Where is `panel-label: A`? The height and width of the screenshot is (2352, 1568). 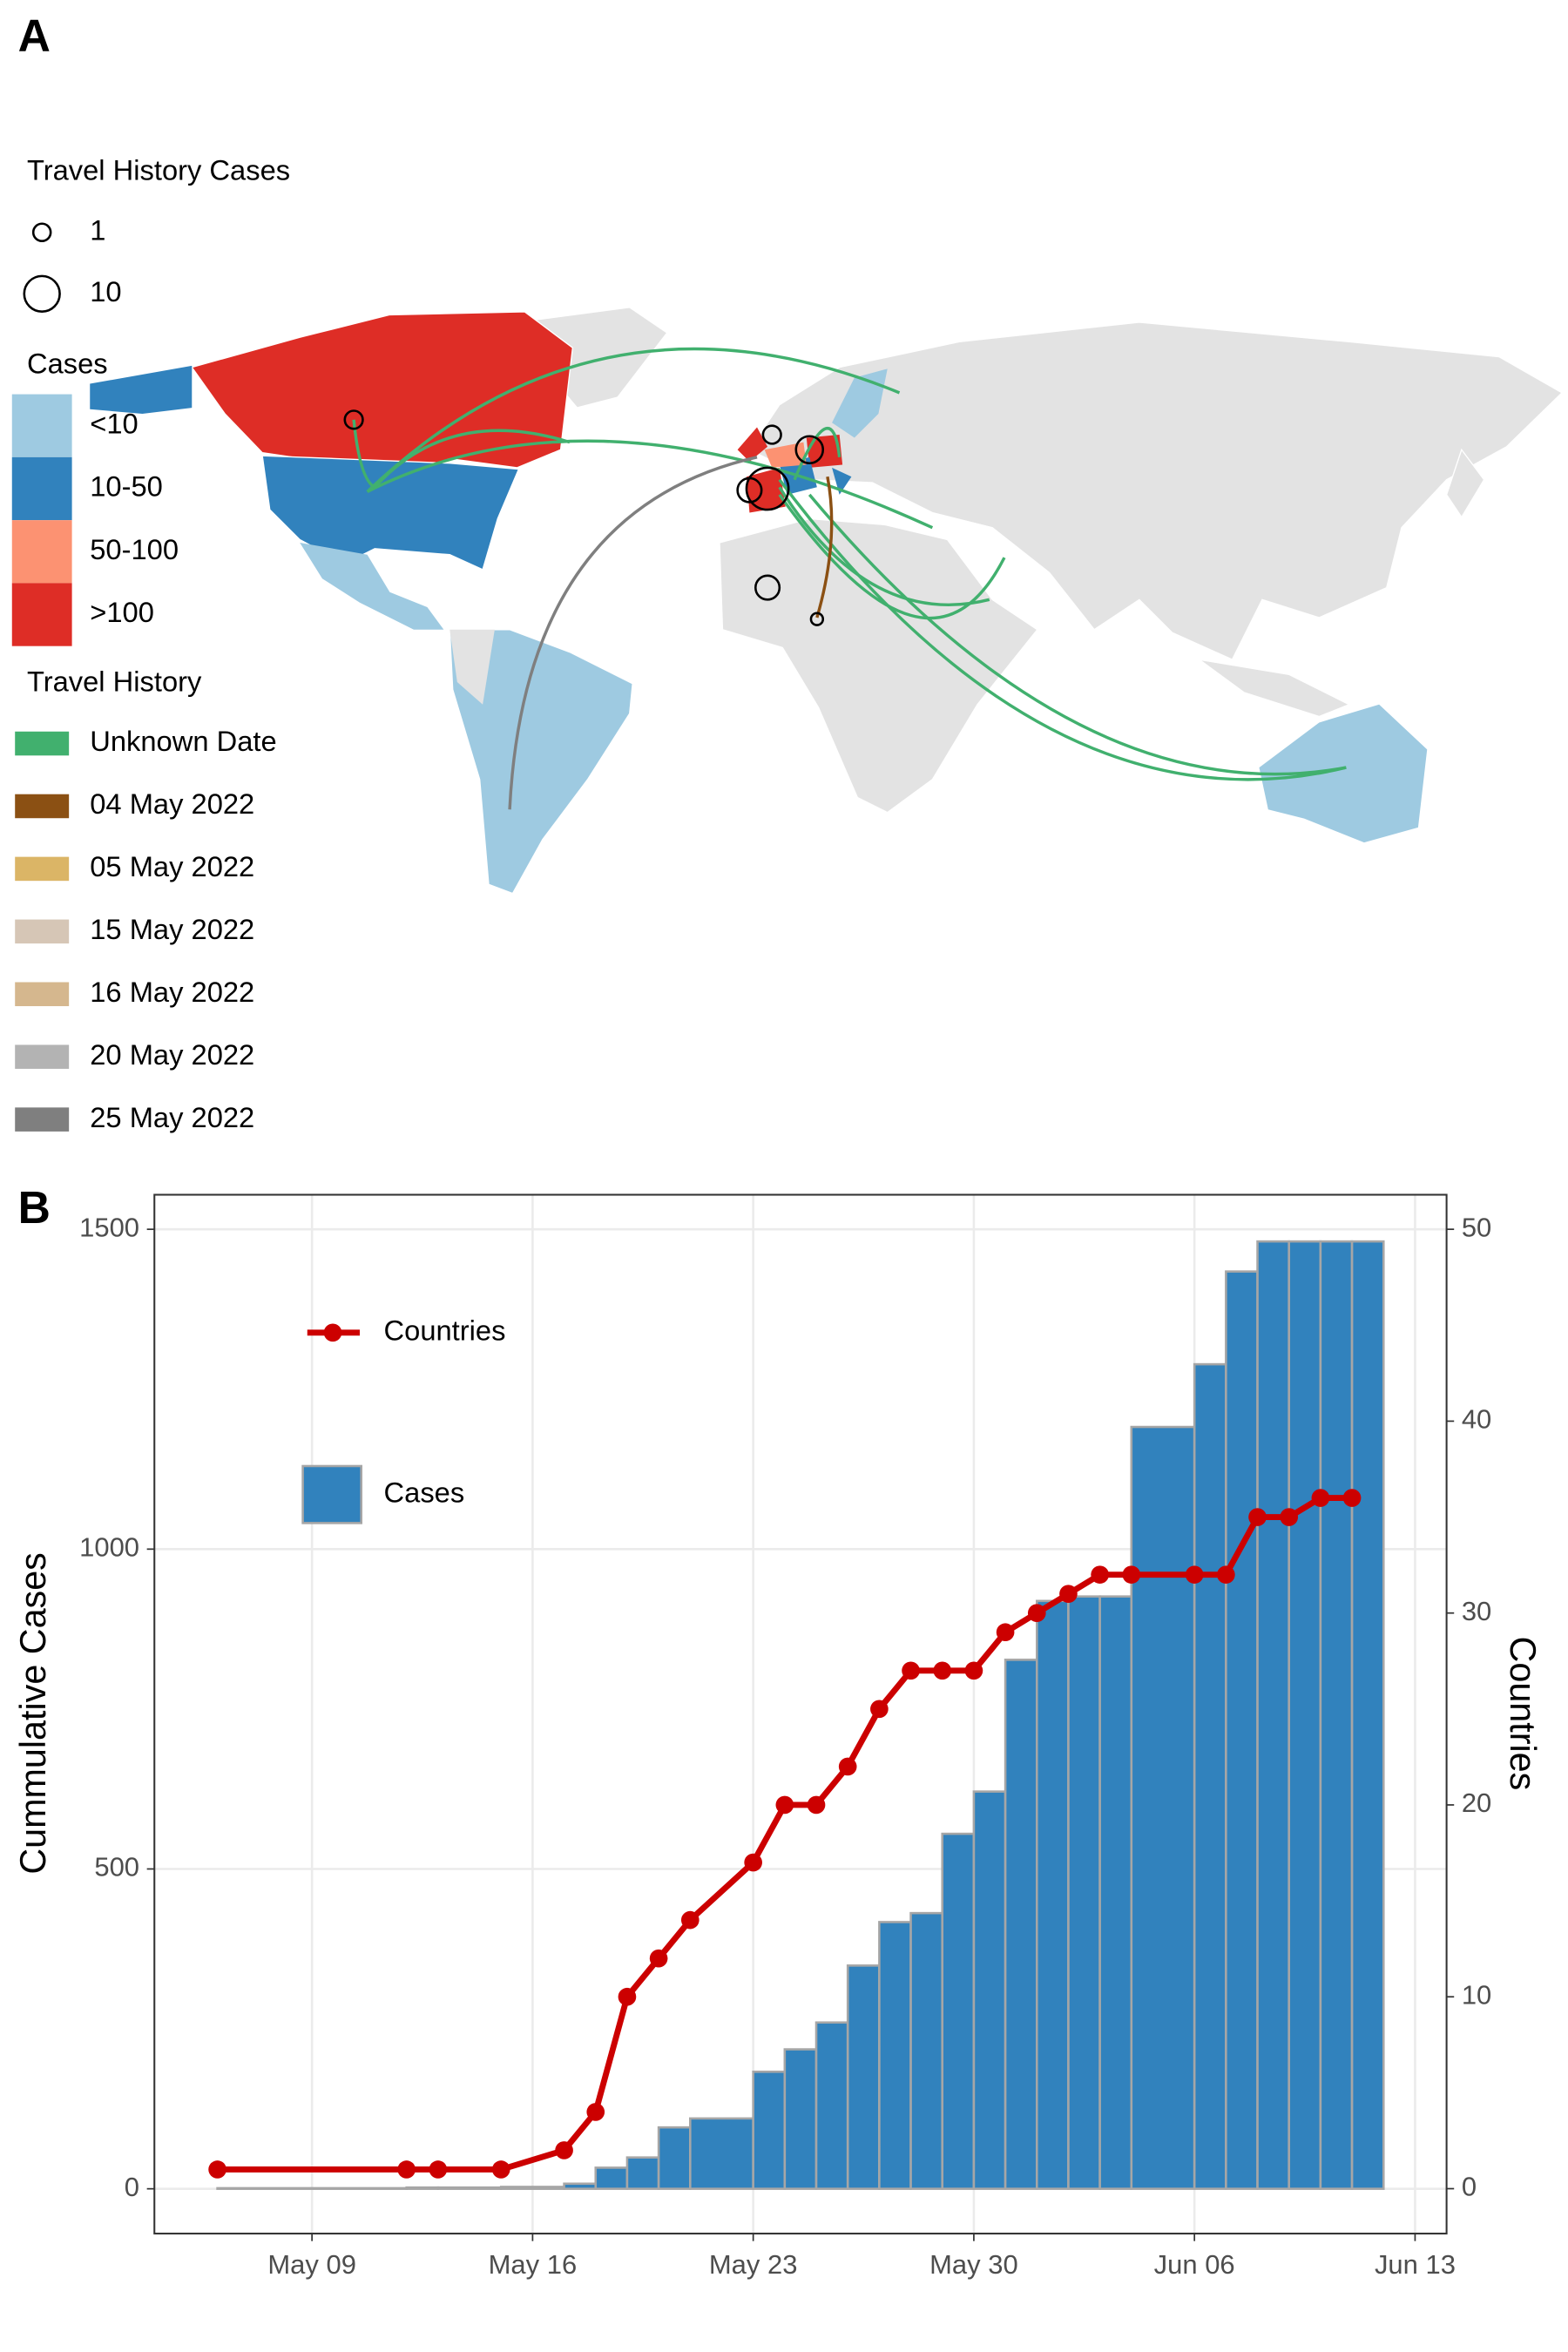 panel-label: A is located at coordinates (34, 35).